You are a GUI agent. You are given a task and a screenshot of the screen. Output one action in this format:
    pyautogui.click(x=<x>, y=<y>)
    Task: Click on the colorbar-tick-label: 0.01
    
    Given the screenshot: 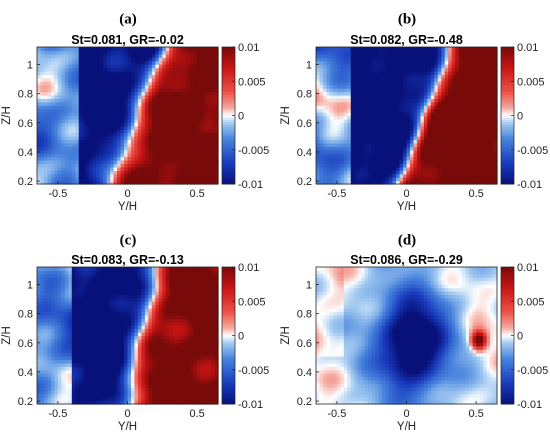 What is the action you would take?
    pyautogui.click(x=248, y=48)
    